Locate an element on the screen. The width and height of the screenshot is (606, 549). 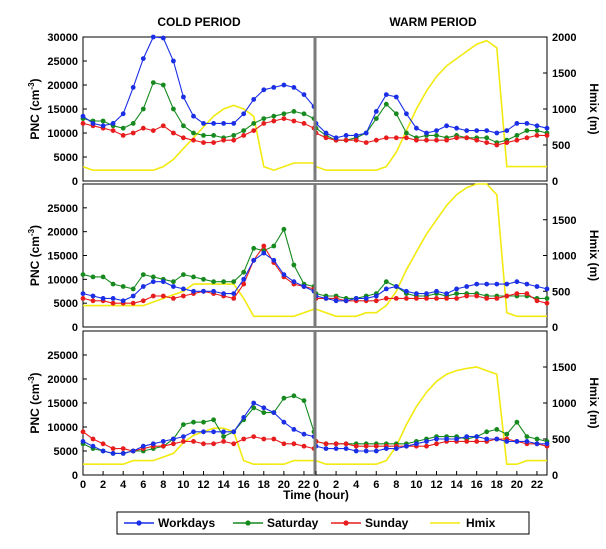
left-tick-label-row3: 5000 is located at coordinates (66, 452).